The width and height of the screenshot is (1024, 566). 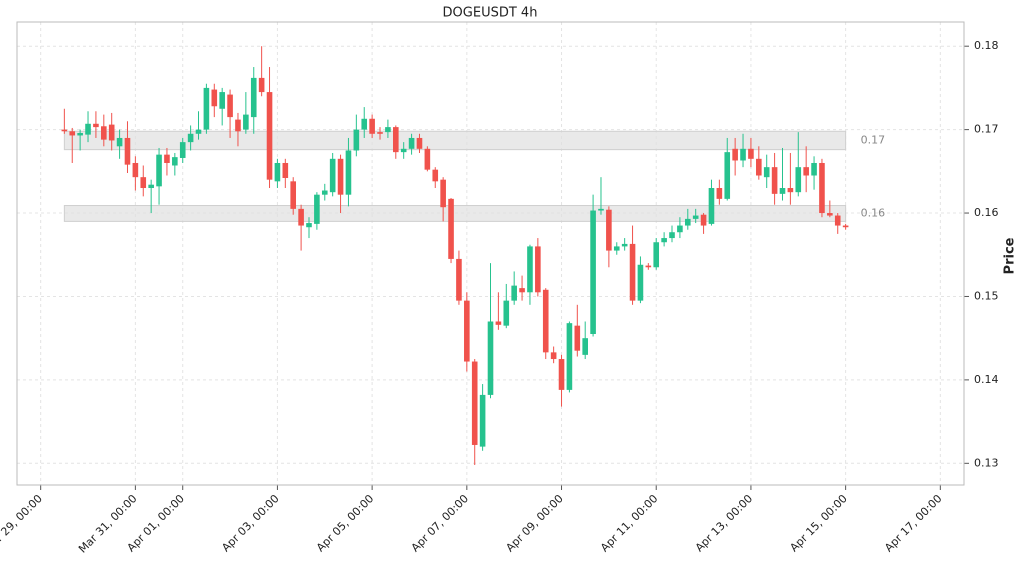 What do you see at coordinates (986, 379) in the screenshot?
I see `y-tick-label: 0.14` at bounding box center [986, 379].